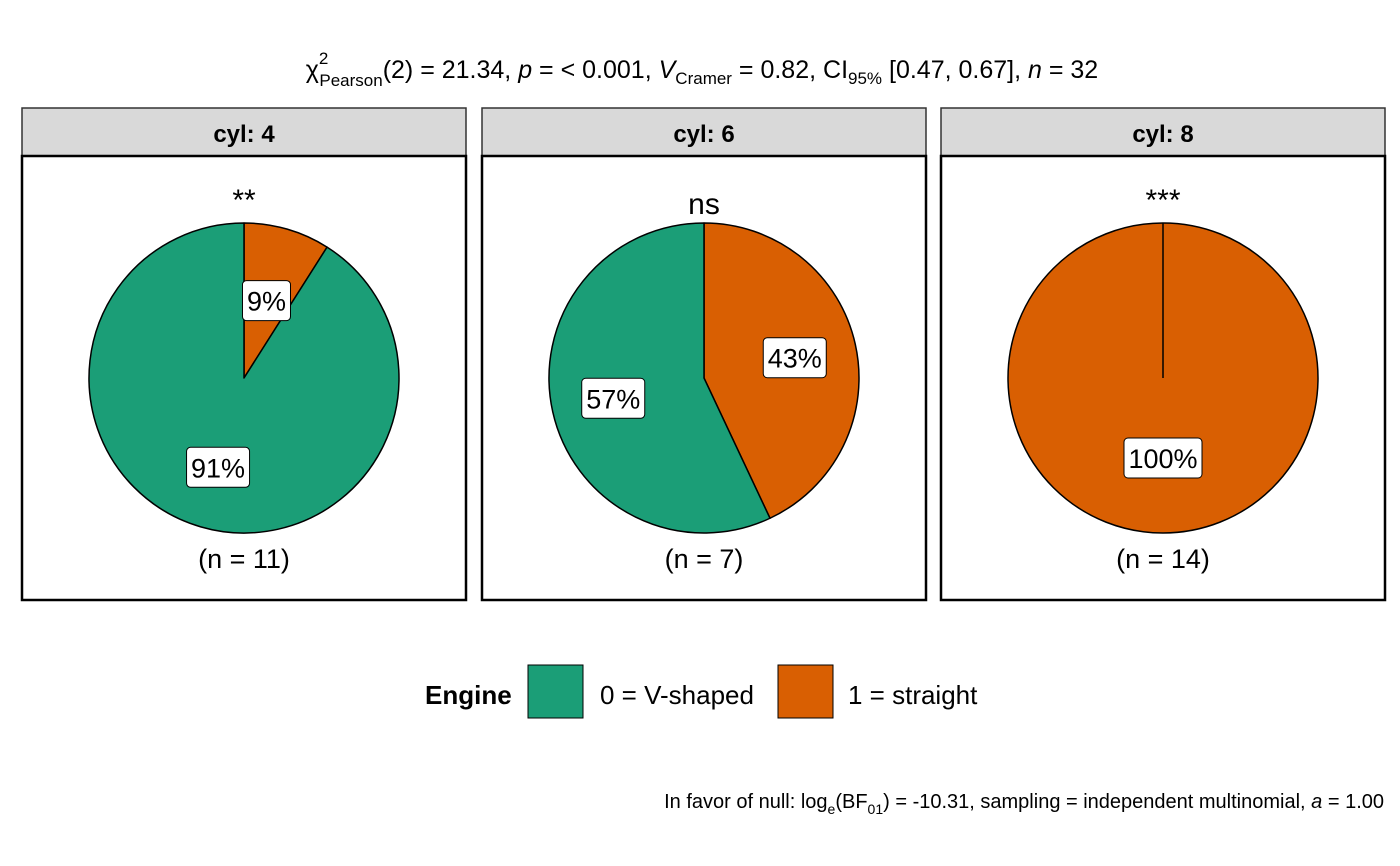 This screenshot has height=866, width=1400. Describe the element at coordinates (704, 559) in the screenshot. I see `sample-size-label: (n = 7)` at that location.